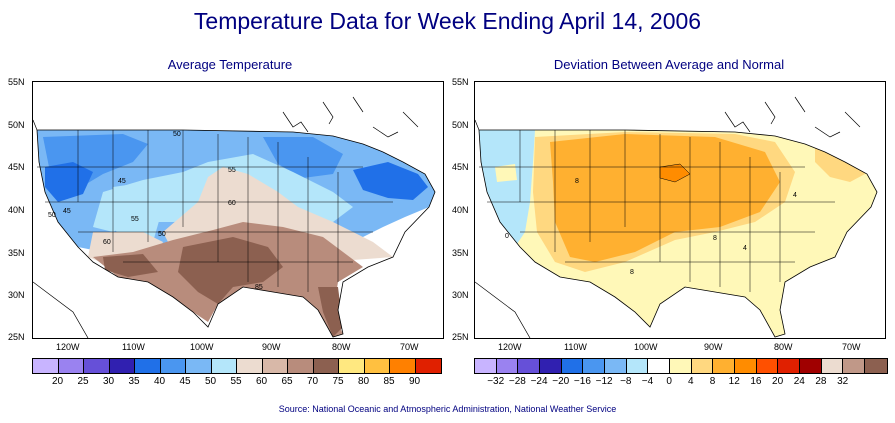 The image size is (895, 423). Describe the element at coordinates (230, 64) in the screenshot. I see `left-map-subtitle: Average Temperature` at that location.